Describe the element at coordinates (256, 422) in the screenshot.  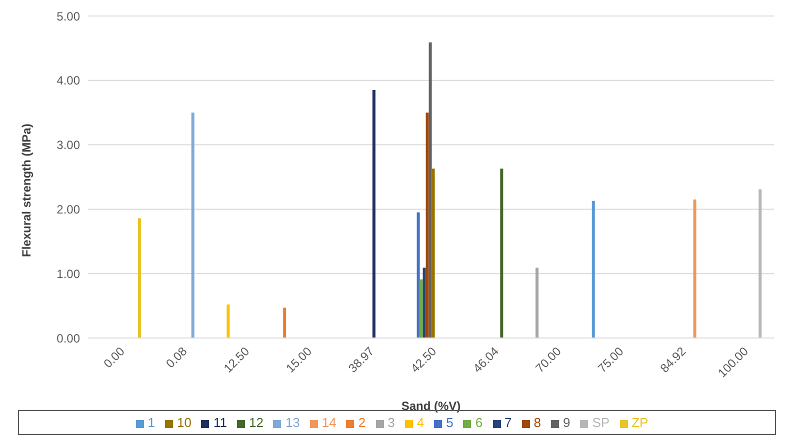
I see `legend-label: 12` at that location.